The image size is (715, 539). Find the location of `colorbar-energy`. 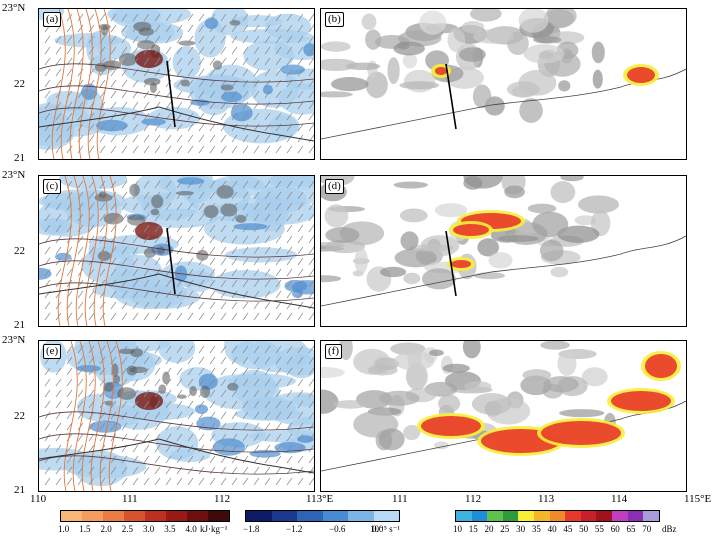

colorbar-energy is located at coordinates (145, 516).